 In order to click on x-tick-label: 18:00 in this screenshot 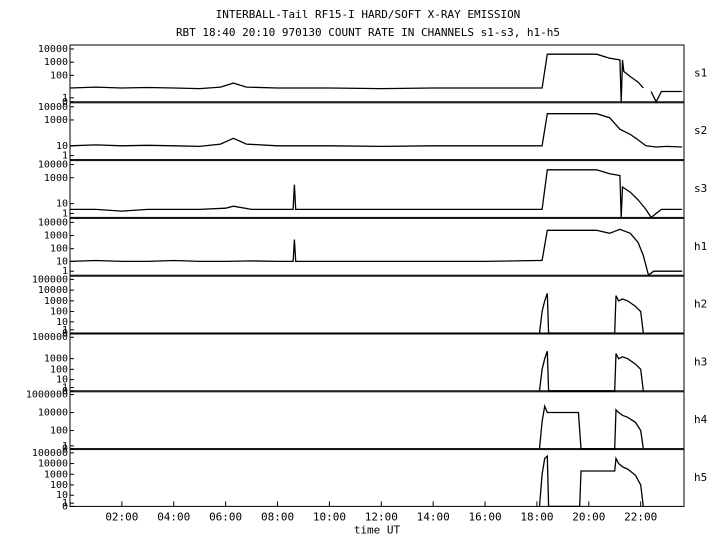, I will do `click(536, 516)`.